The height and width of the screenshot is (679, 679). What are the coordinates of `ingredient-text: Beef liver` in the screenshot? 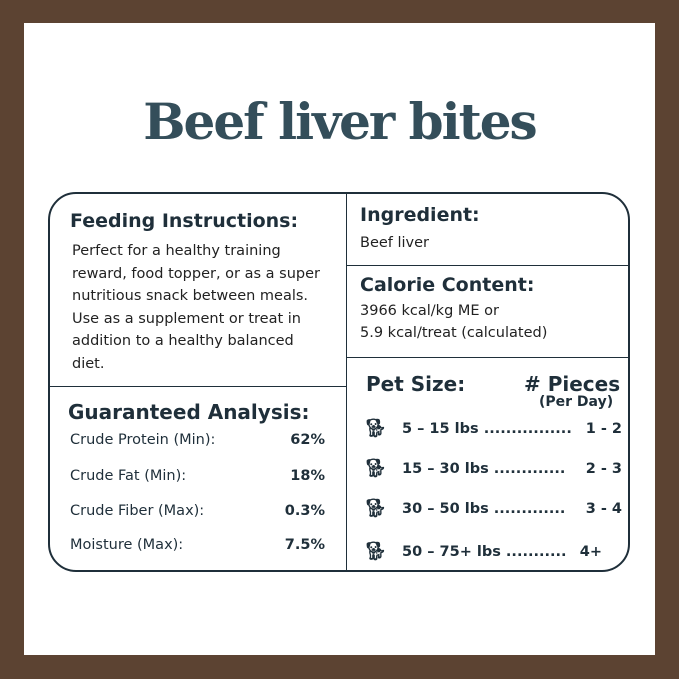 It's located at (395, 243).